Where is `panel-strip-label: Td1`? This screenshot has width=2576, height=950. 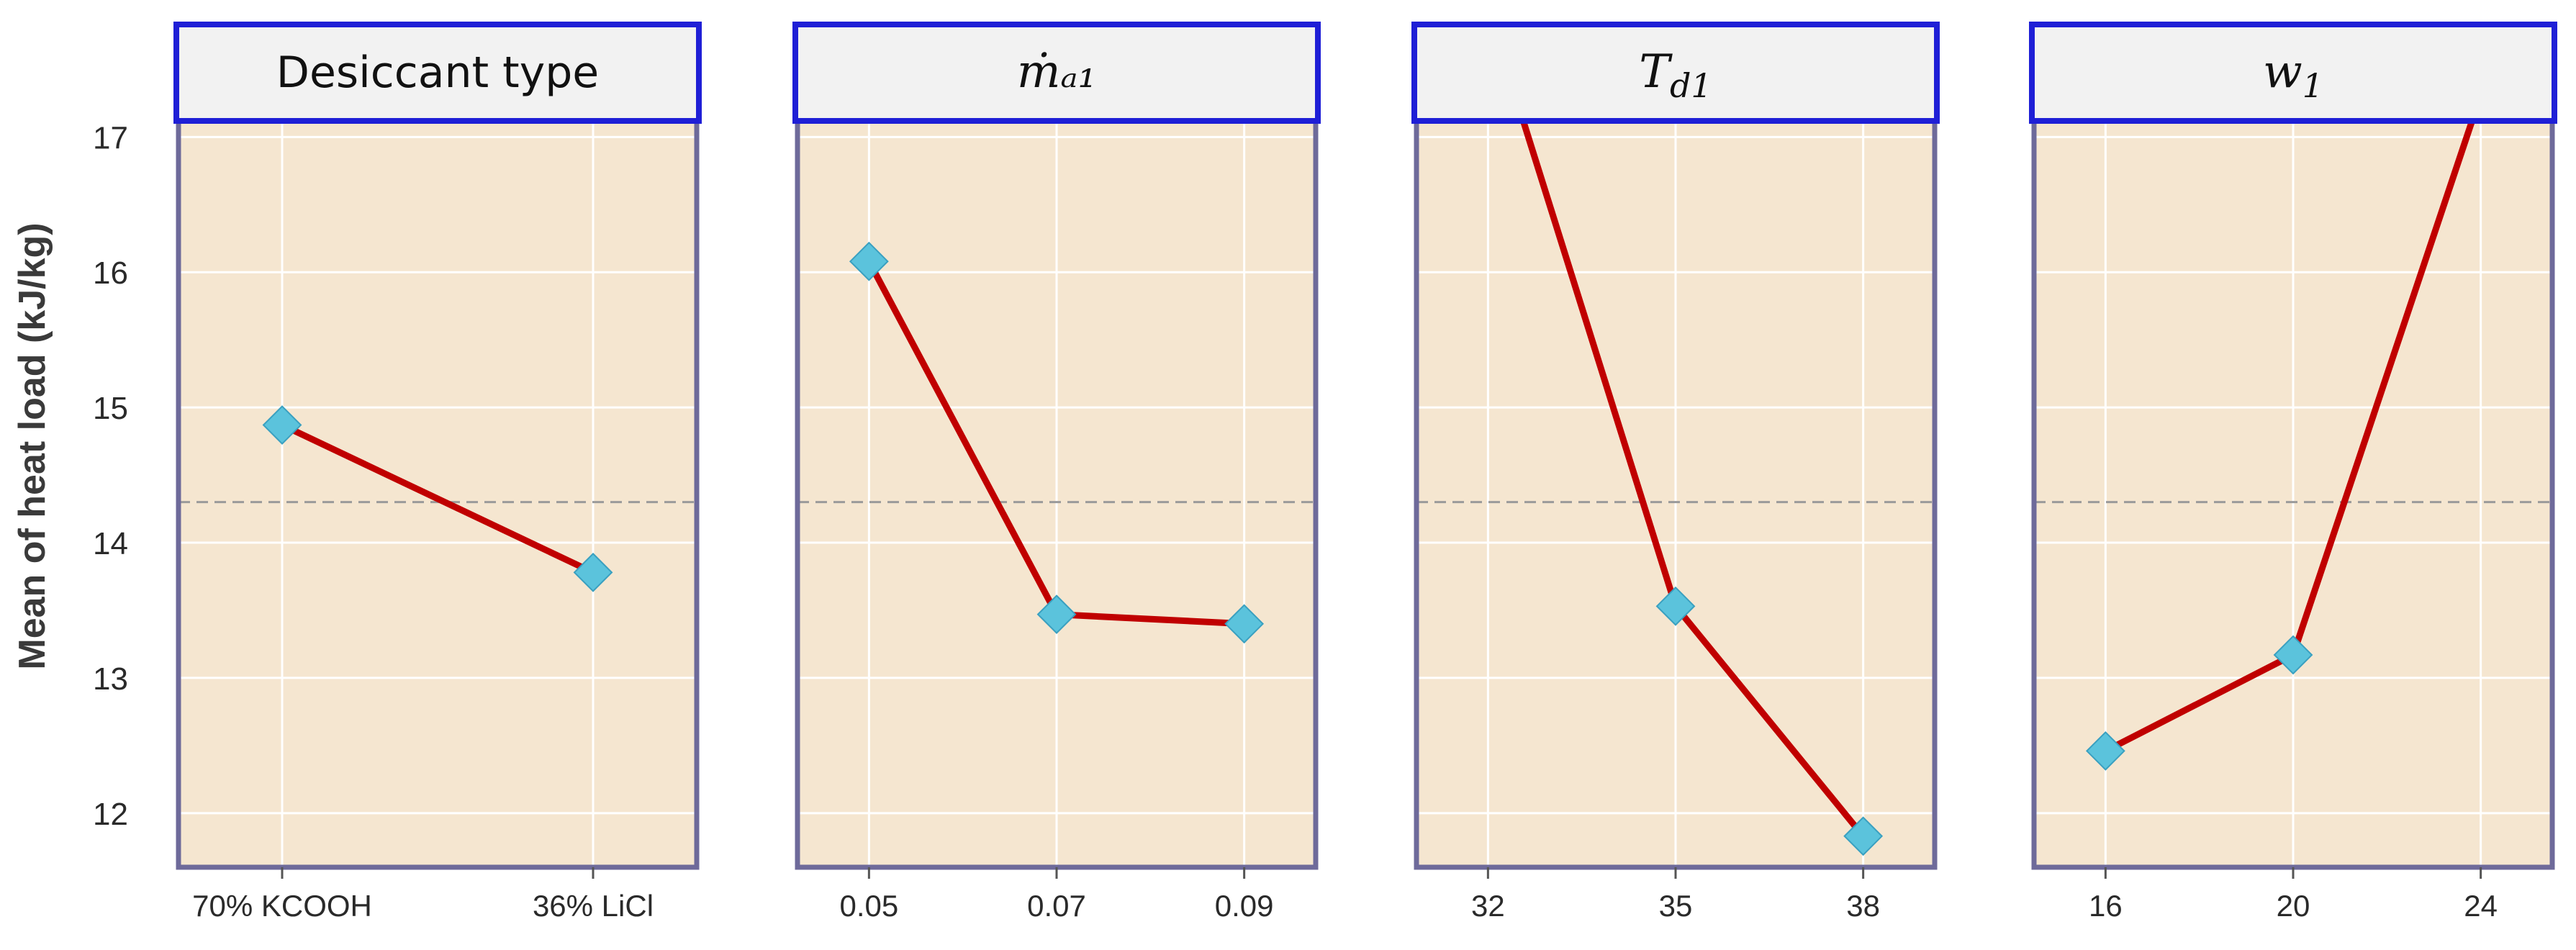
panel-strip-label: Td1 is located at coordinates (1675, 75).